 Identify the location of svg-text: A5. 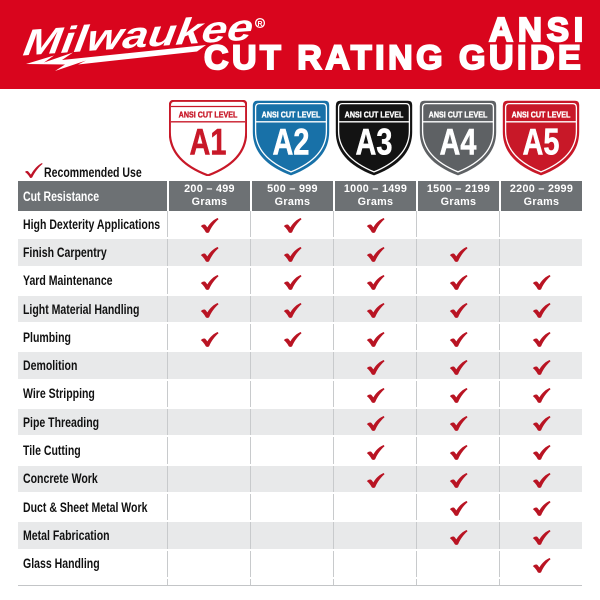
(540, 142).